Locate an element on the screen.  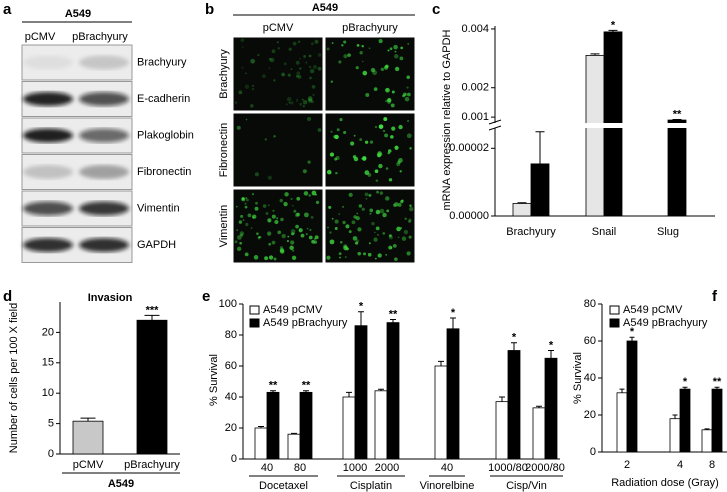
x-tick-label: Slug is located at coordinates (668, 232).